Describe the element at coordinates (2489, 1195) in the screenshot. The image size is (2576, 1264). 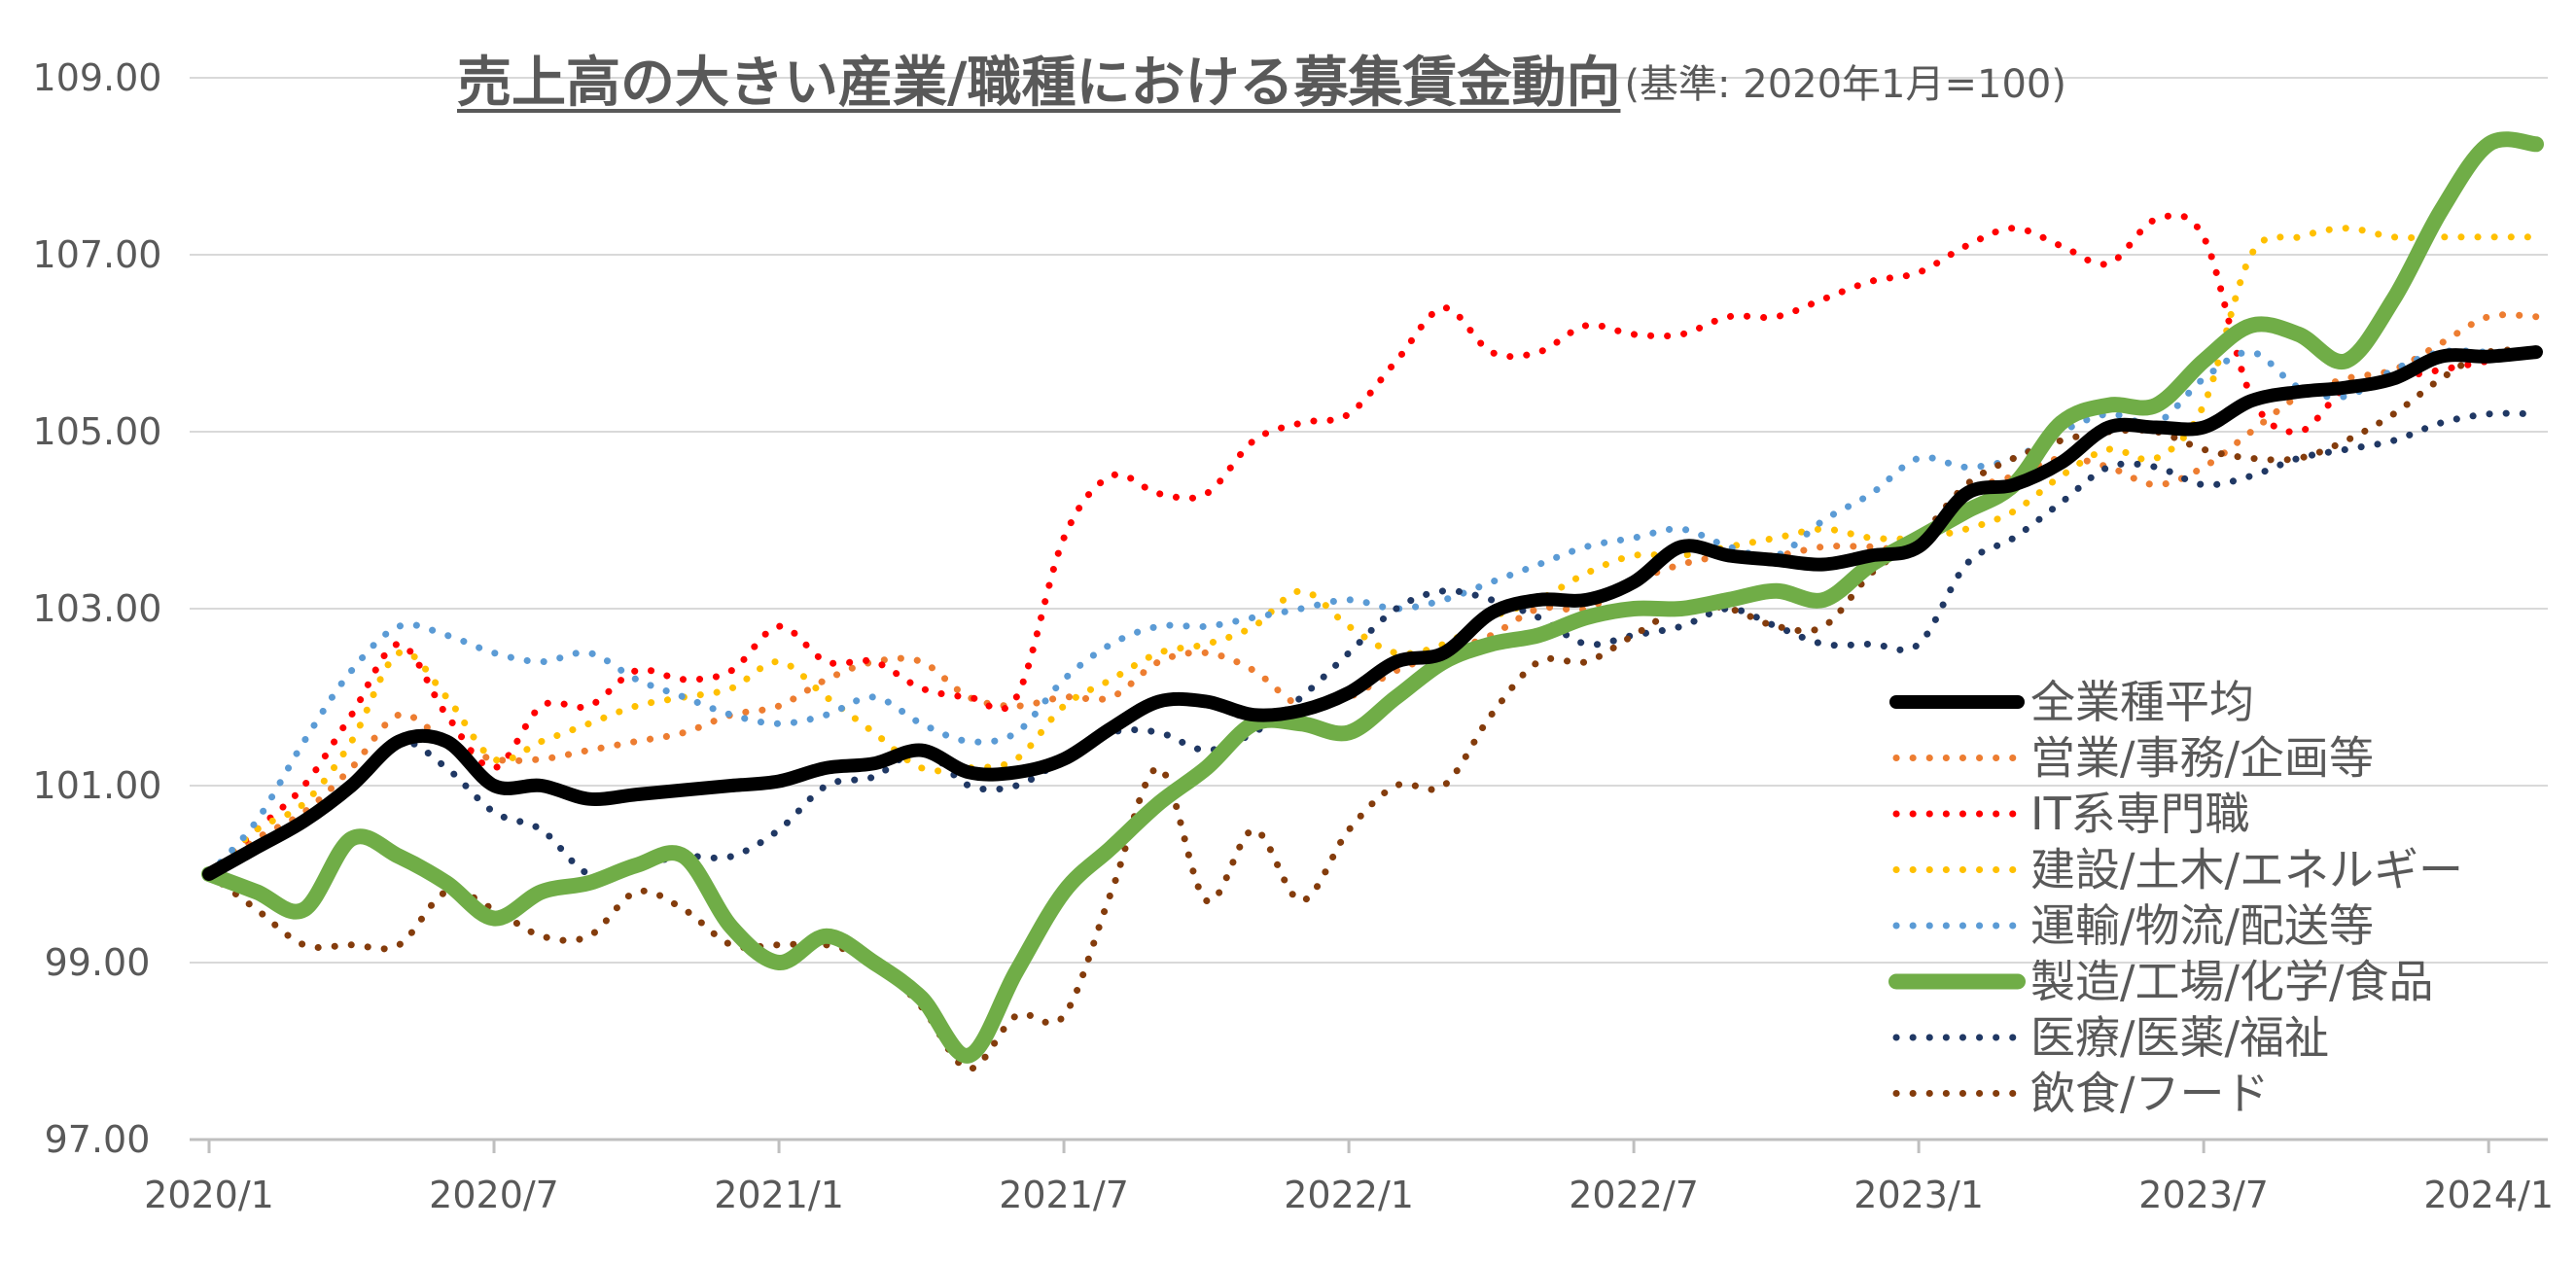
I see `x-tick-label: 2024/1` at that location.